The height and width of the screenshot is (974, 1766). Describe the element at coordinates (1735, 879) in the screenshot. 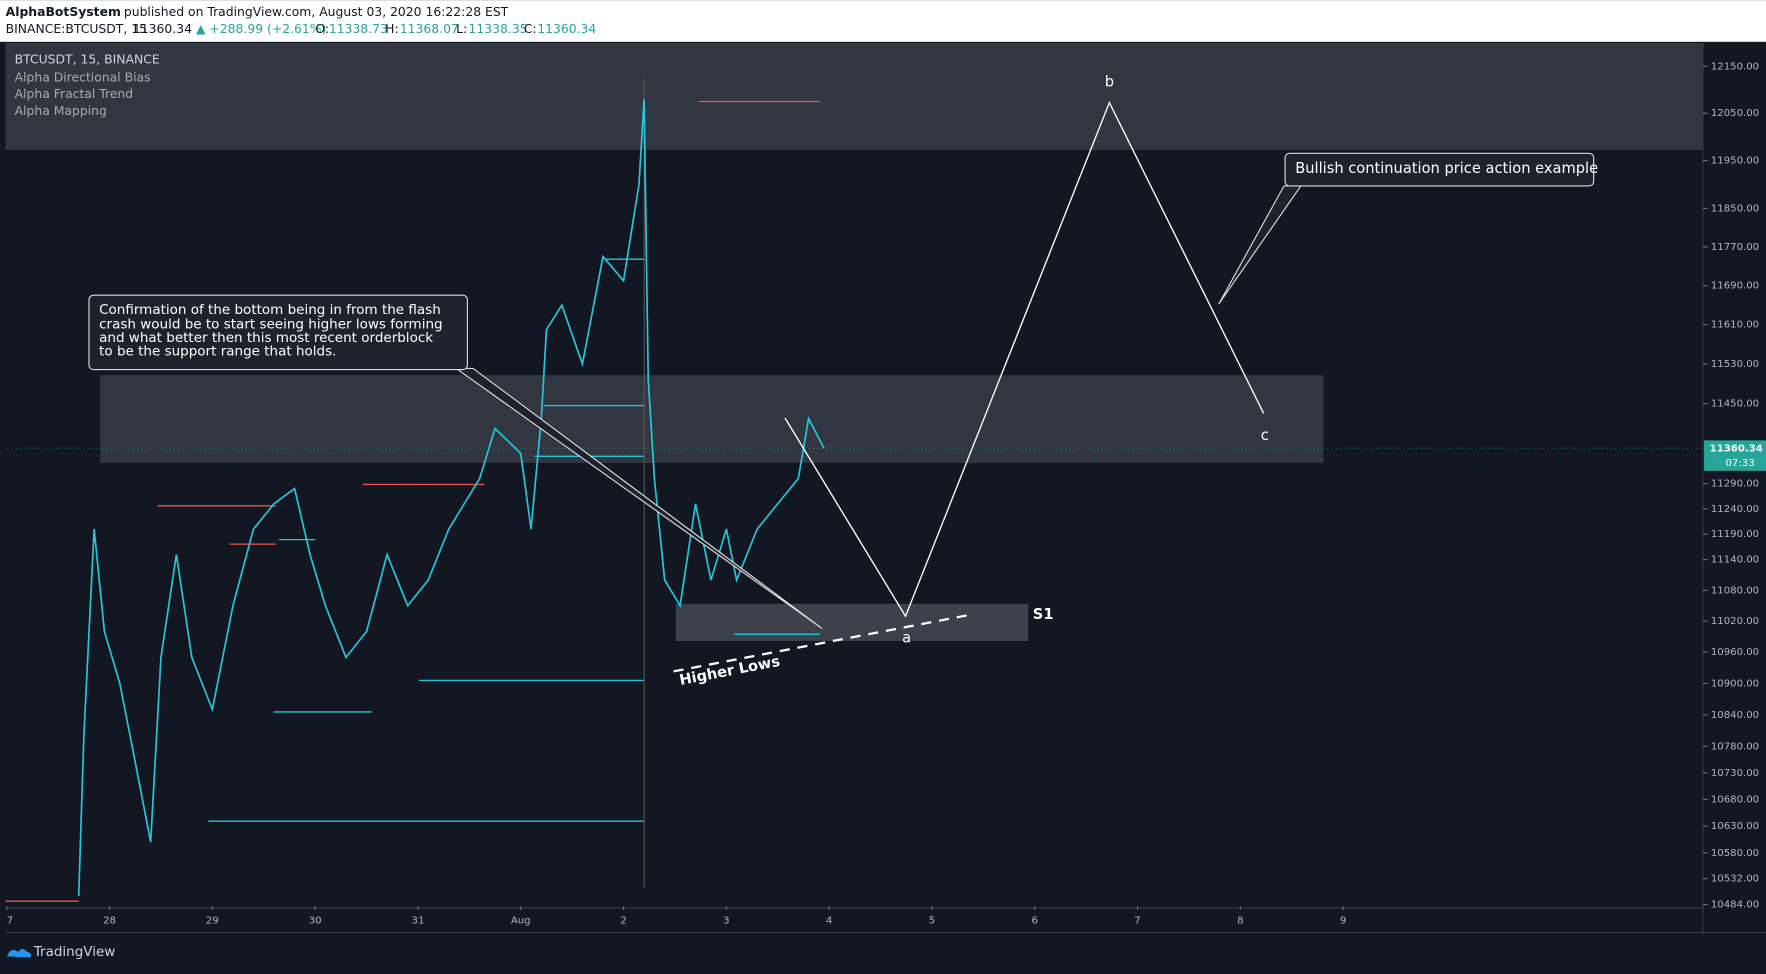

I see `y-tick-label: 10532.00` at that location.